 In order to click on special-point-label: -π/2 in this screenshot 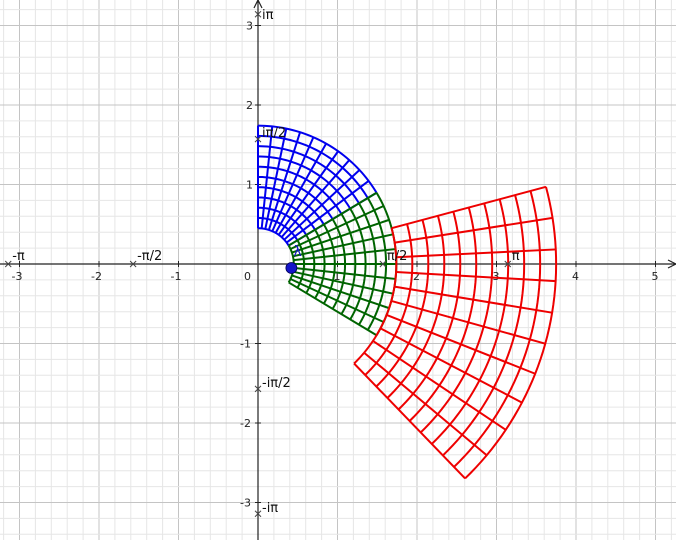, I will do `click(149, 256)`.